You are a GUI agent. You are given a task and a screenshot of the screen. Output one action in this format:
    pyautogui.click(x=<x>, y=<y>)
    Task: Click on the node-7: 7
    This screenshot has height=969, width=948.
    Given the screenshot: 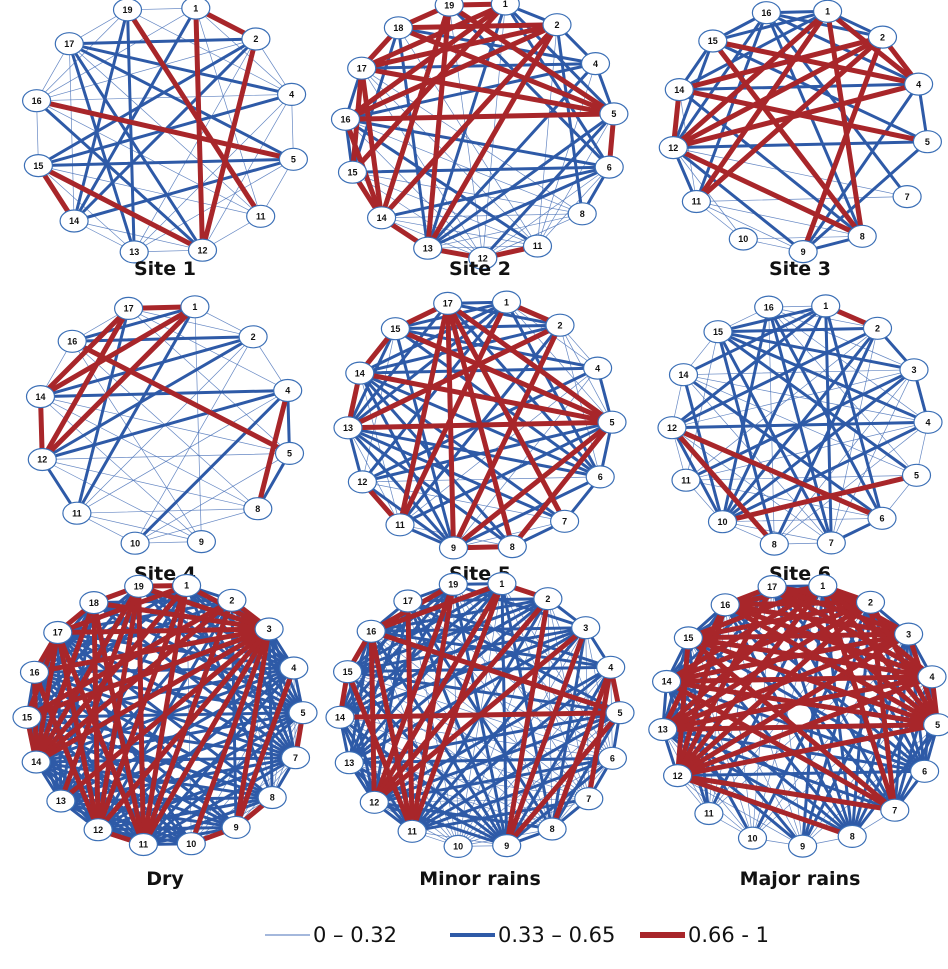 What is the action you would take?
    pyautogui.click(x=895, y=810)
    